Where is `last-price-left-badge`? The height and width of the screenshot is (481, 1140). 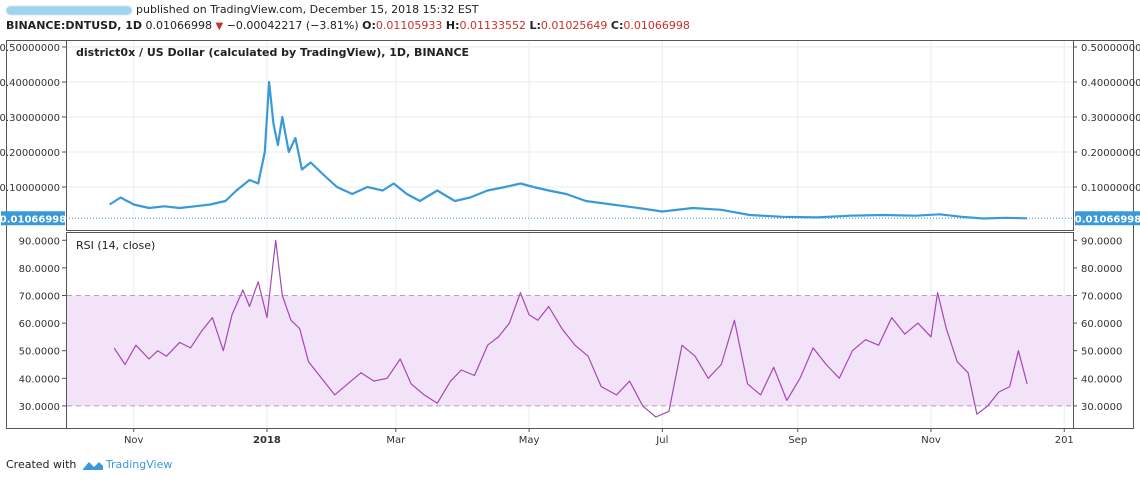 last-price-left-badge is located at coordinates (33, 218).